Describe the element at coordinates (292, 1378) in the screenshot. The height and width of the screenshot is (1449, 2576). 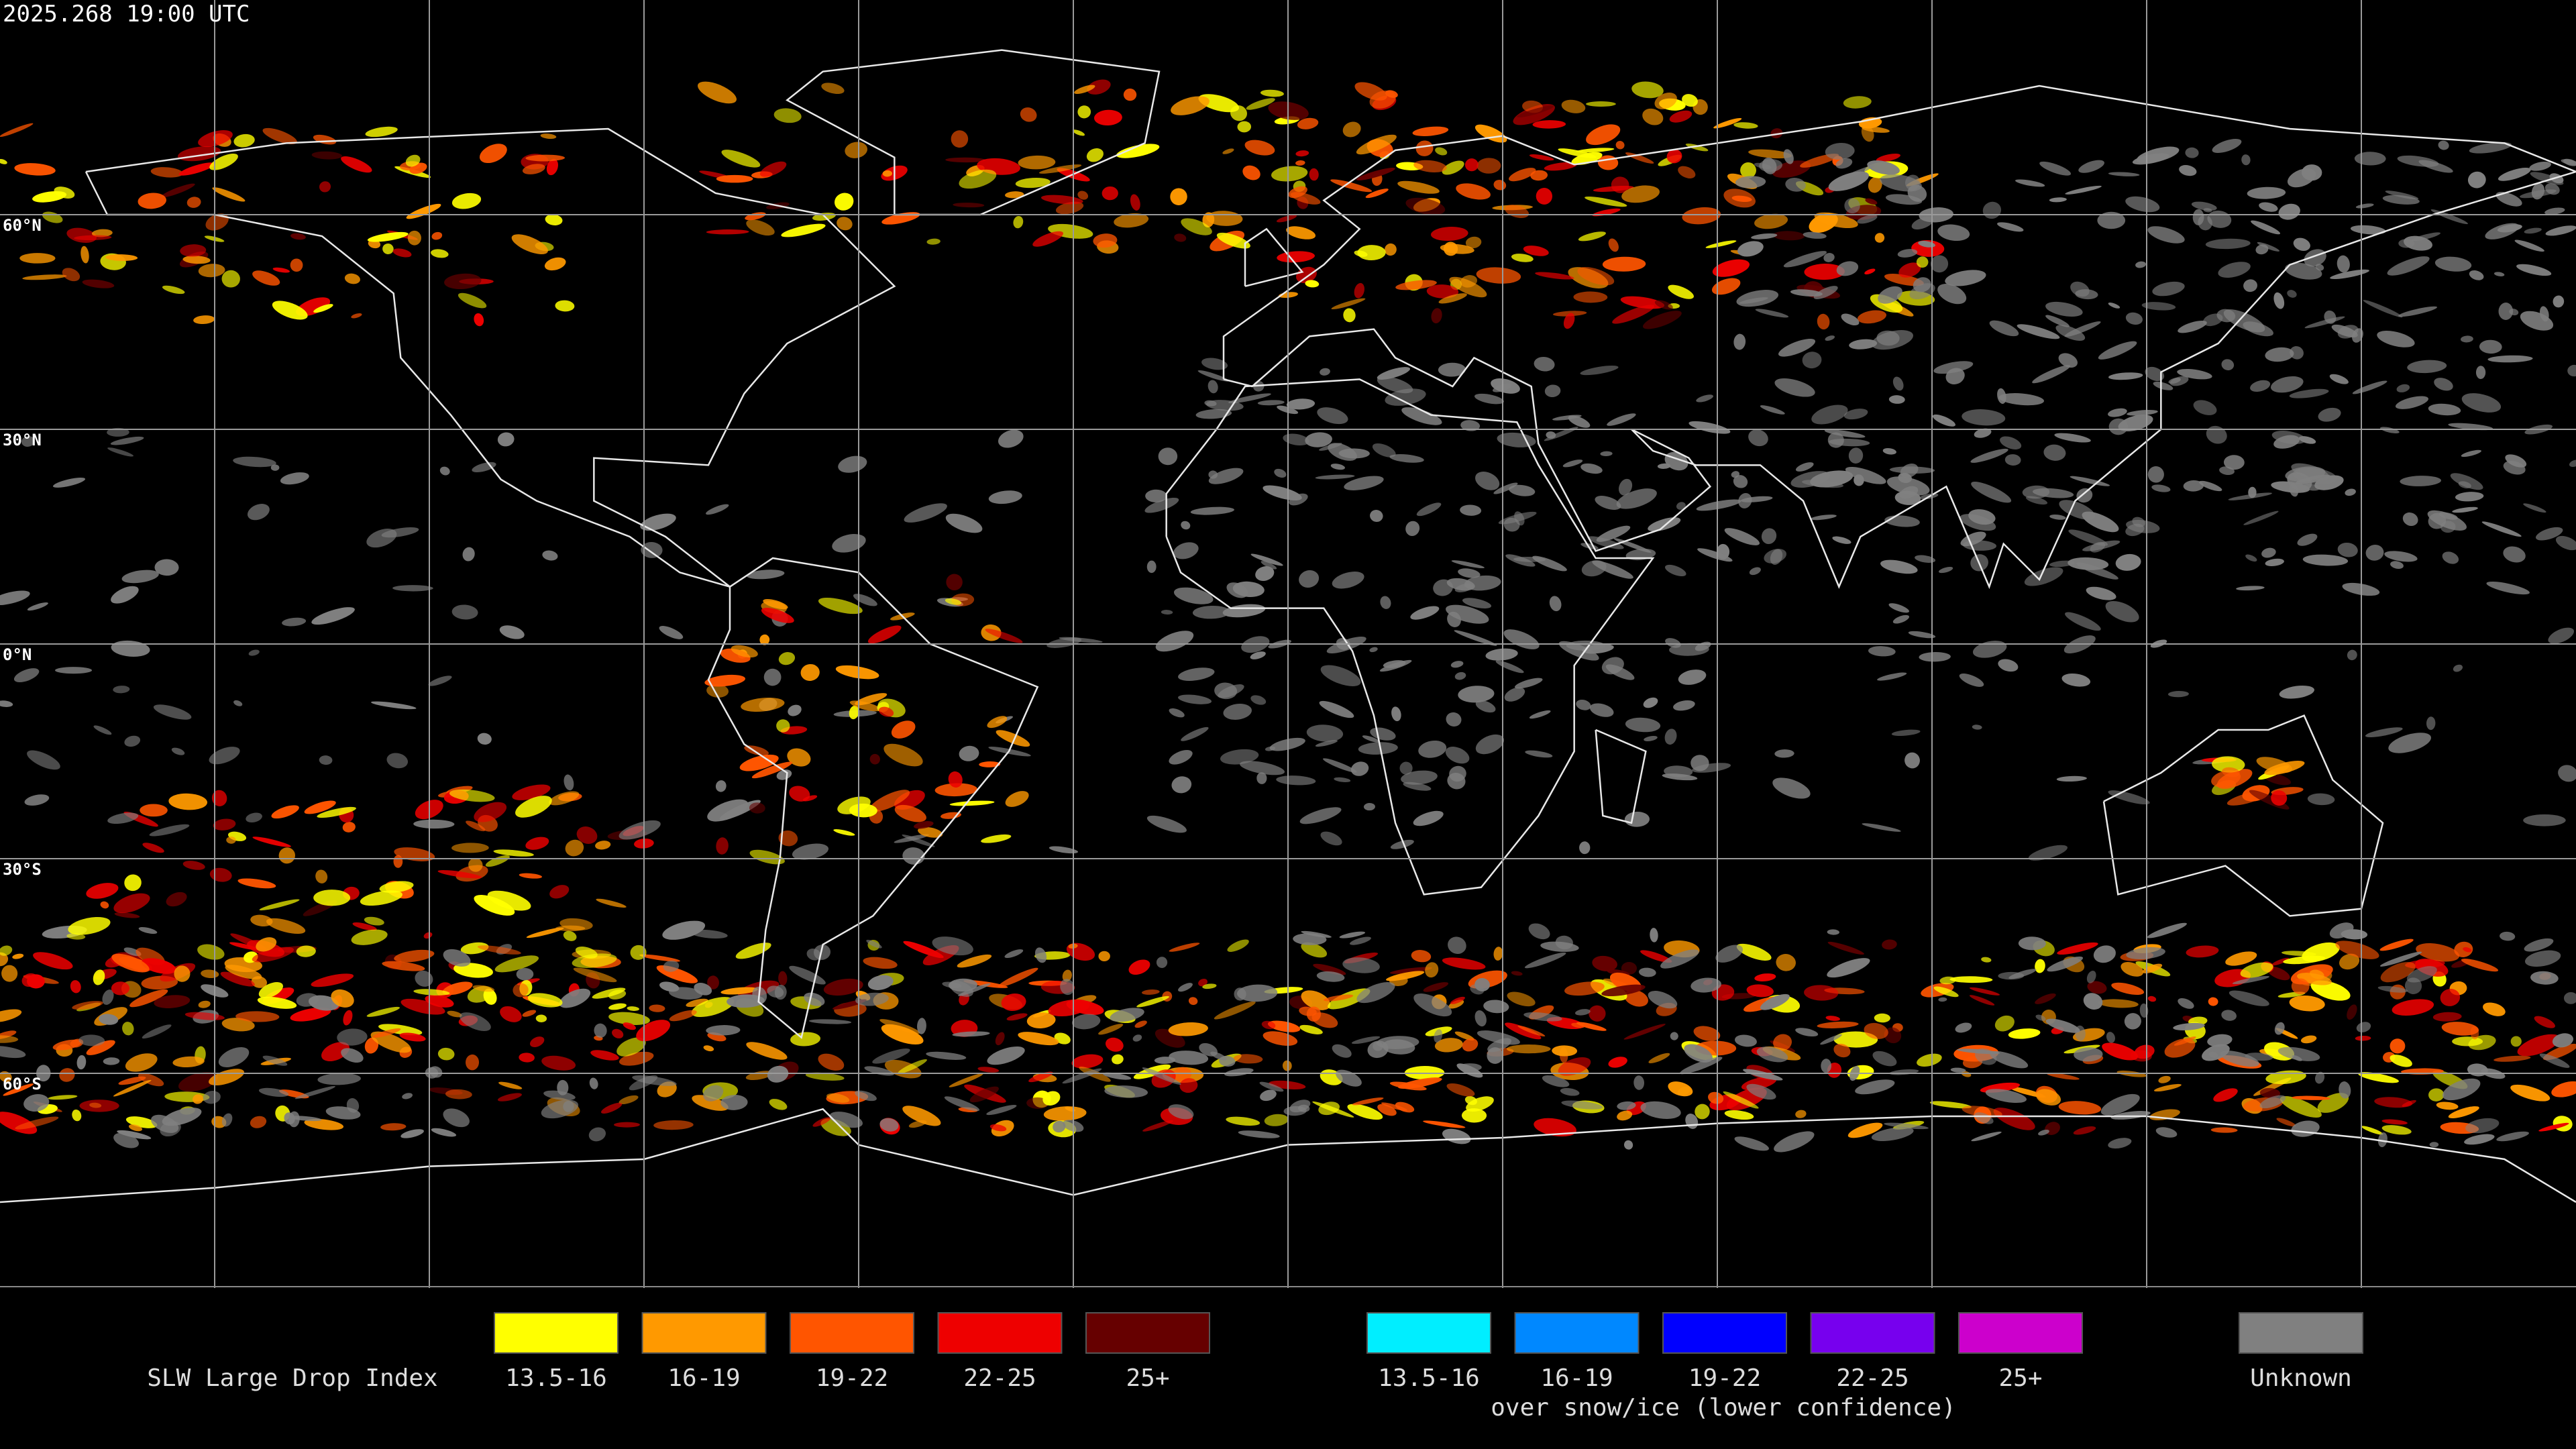
I see `legend-title: SLW Large Drop Index` at that location.